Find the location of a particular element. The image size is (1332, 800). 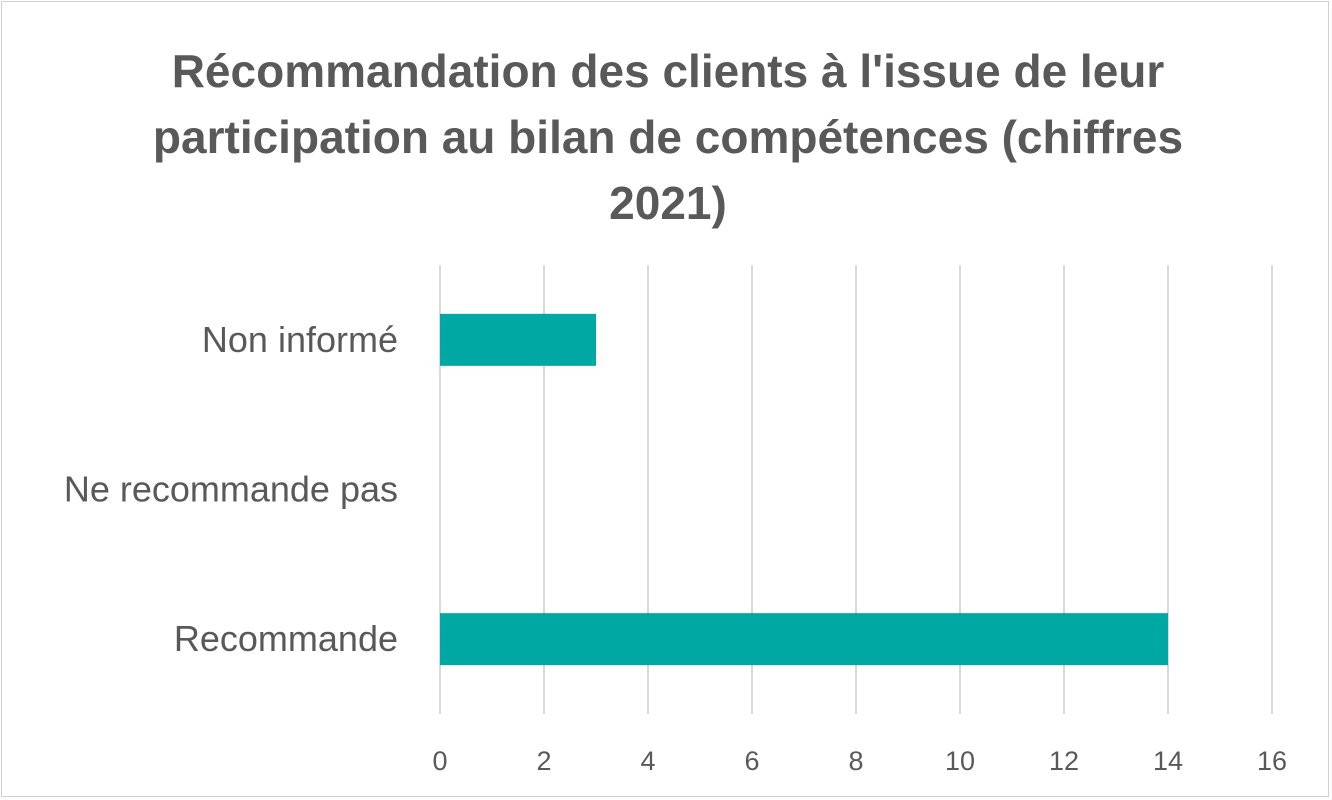

x-tick-label: 2 is located at coordinates (543, 761).